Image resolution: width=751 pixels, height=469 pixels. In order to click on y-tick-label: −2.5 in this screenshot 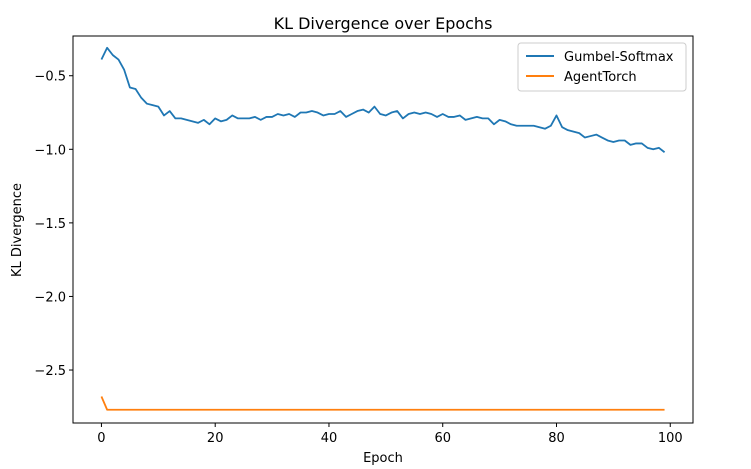, I will do `click(50, 371)`.